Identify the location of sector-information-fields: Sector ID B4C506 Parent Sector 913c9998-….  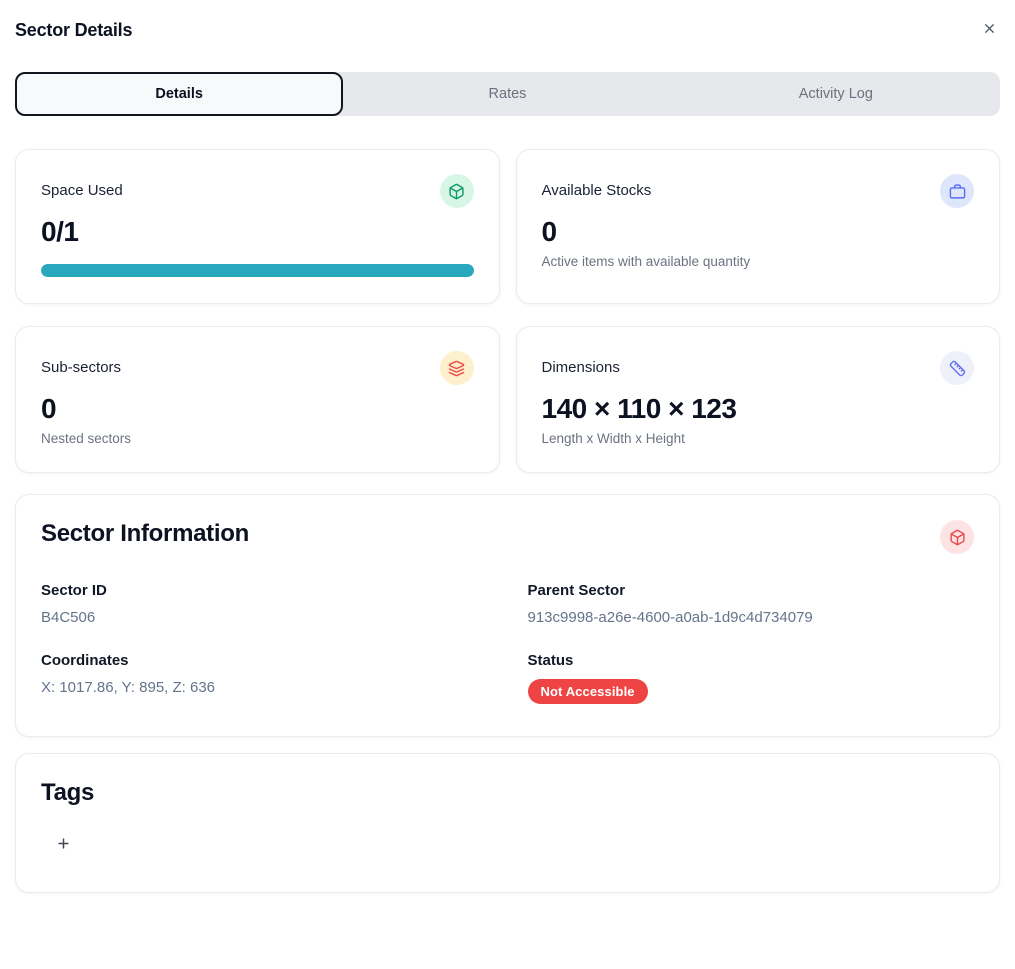
(508, 643).